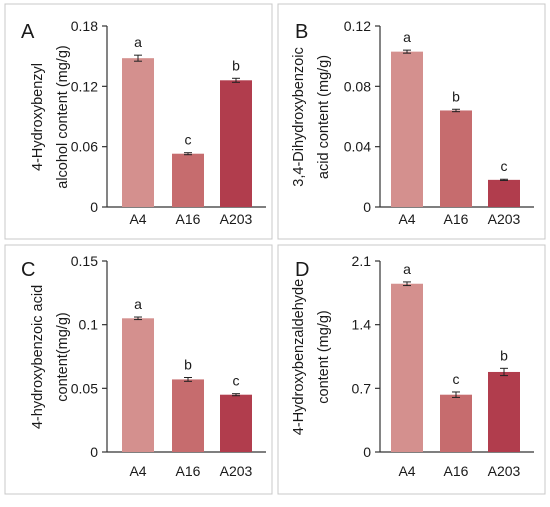  I want to click on y-axis-label: 4-Hydroxybenzaldehyde, so click(299, 357).